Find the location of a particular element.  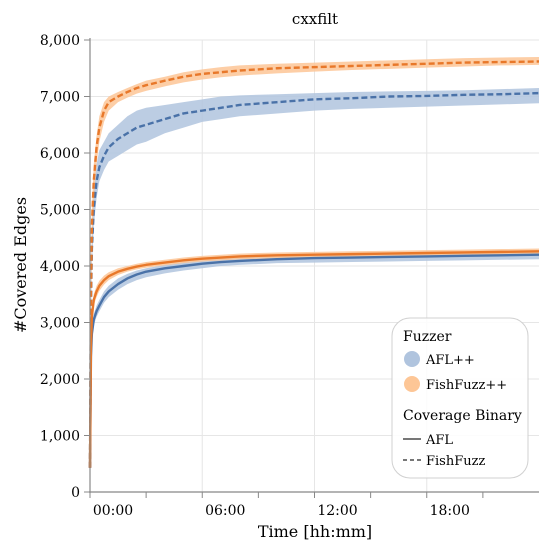

legend-label-fishfuzz-plus-plus: FishFuzz++ is located at coordinates (466, 385).